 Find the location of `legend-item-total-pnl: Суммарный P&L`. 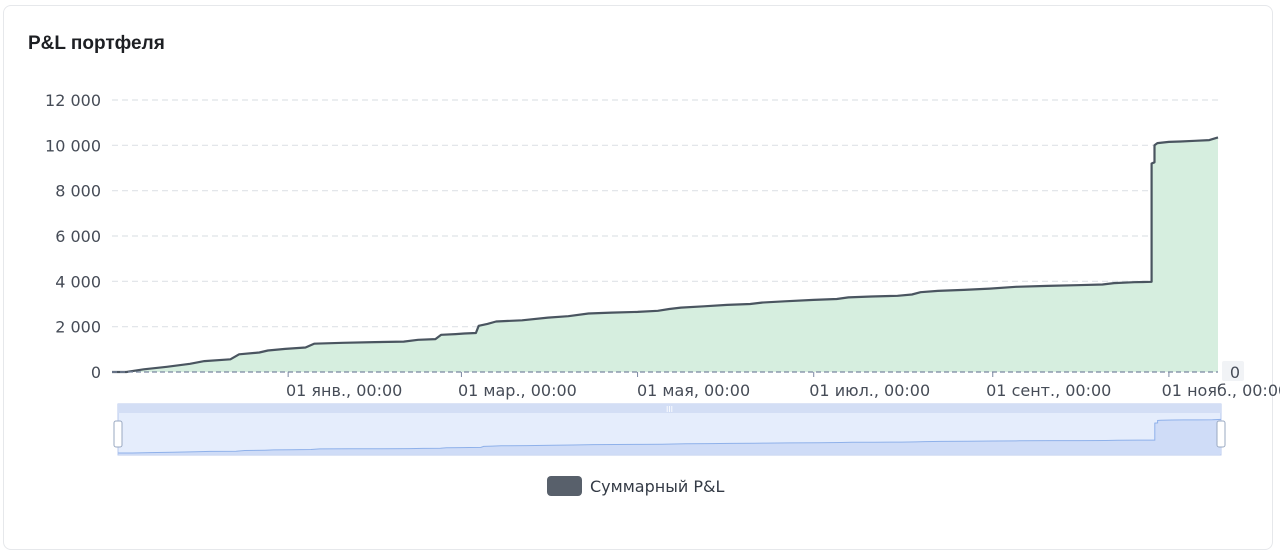

legend-item-total-pnl: Суммарный P&L is located at coordinates (635, 486).